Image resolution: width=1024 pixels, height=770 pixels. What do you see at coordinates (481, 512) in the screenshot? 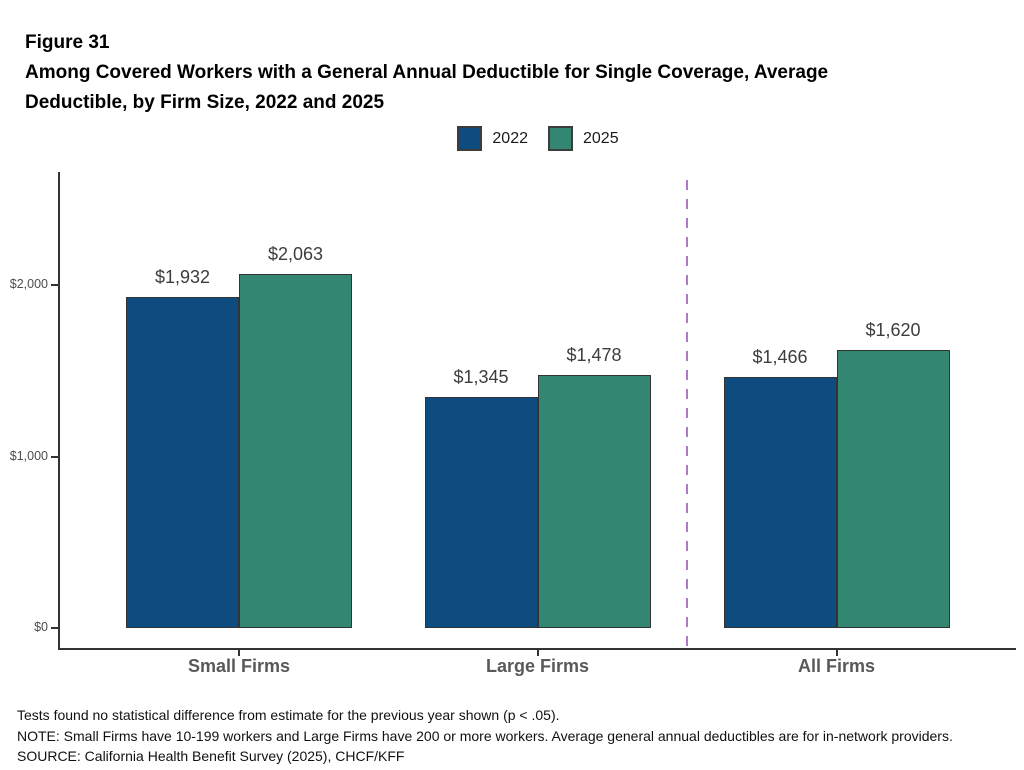
I see `bar-2022-large-firms` at bounding box center [481, 512].